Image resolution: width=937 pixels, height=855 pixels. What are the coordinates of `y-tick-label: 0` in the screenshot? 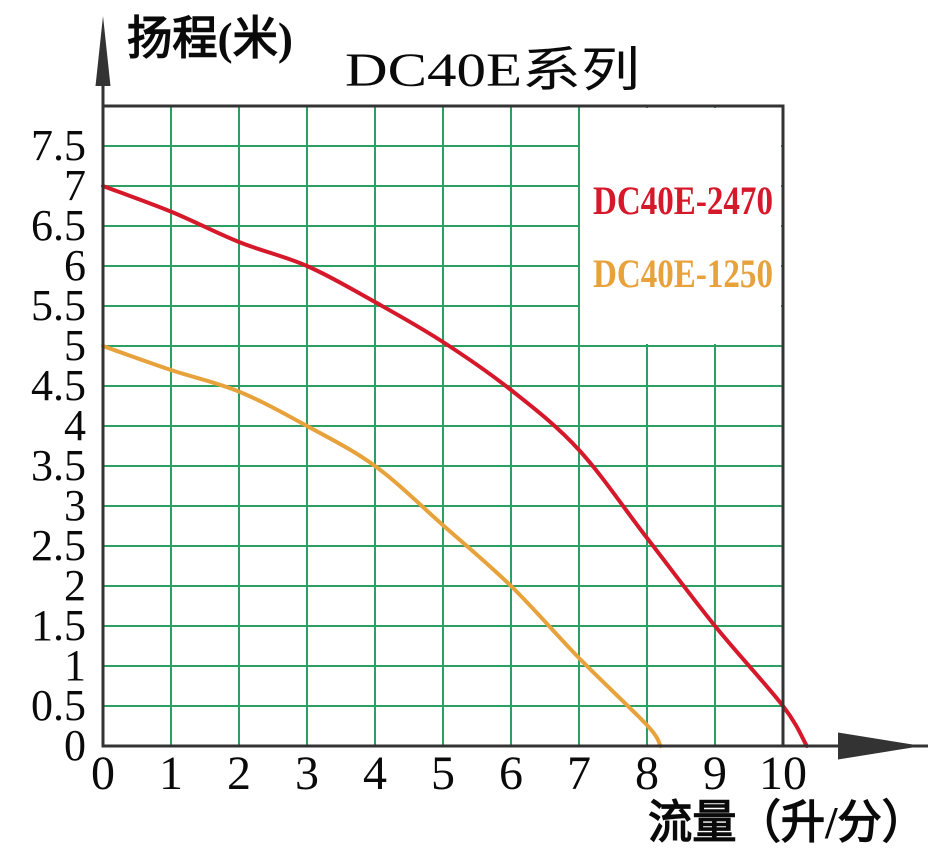 It's located at (75, 745).